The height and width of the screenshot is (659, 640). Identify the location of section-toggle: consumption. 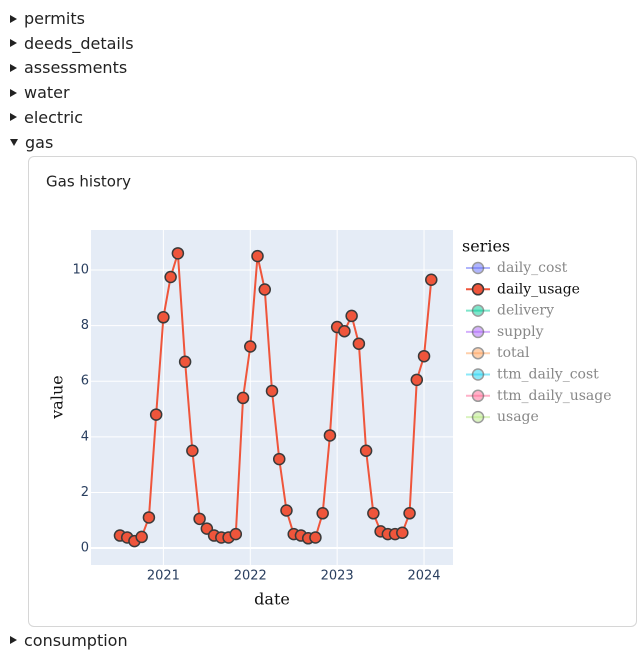
(69, 641).